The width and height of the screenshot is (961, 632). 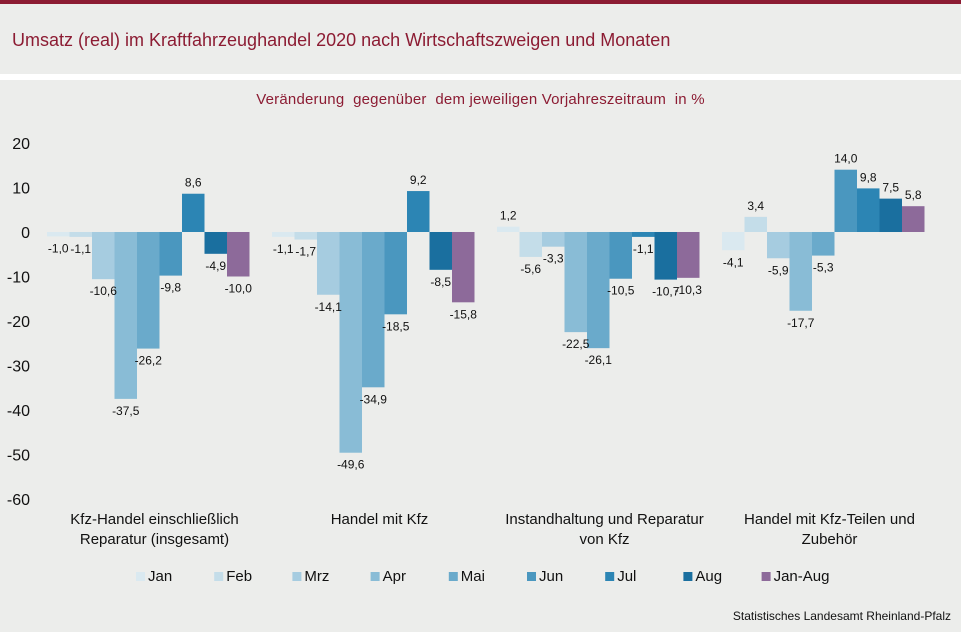 What do you see at coordinates (329, 307) in the screenshot?
I see `data-label: -14,1` at bounding box center [329, 307].